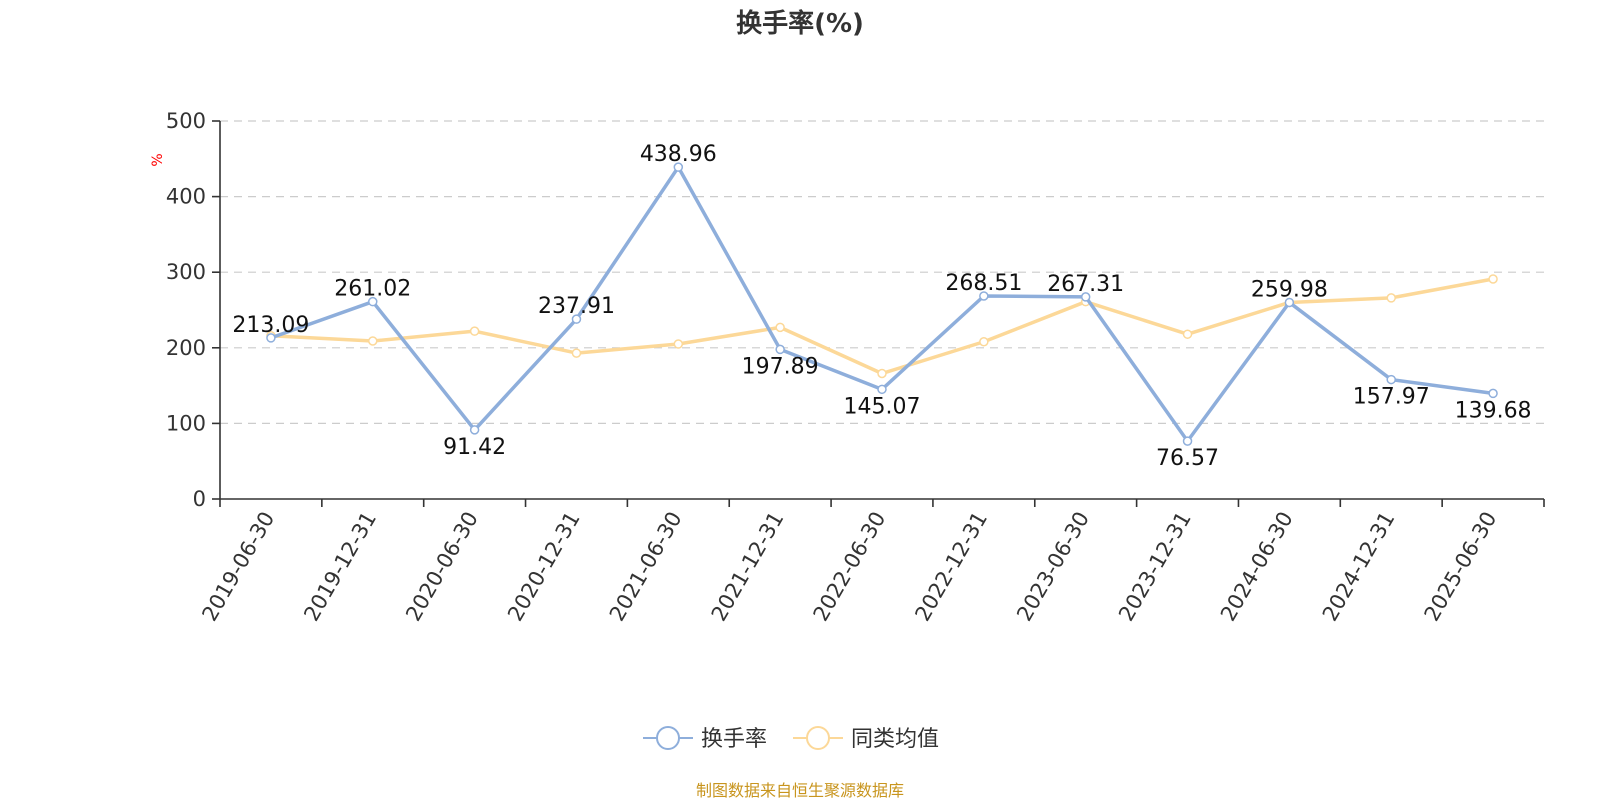 This screenshot has height=800, width=1600. What do you see at coordinates (646, 567) in the screenshot?
I see `x-tick-label: 2021-06-30` at bounding box center [646, 567].